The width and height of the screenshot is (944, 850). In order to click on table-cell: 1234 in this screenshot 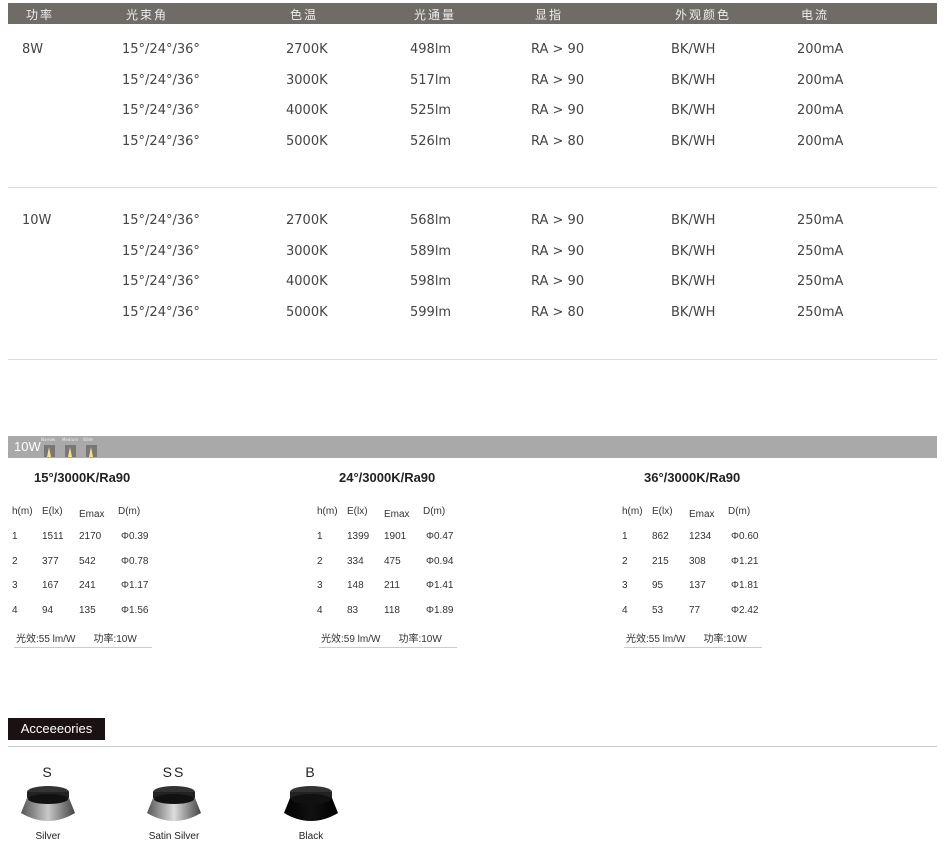, I will do `click(700, 536)`.